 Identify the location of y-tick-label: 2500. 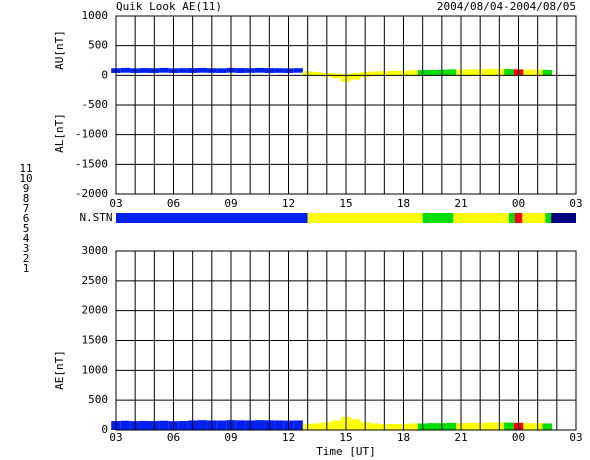
(95, 280).